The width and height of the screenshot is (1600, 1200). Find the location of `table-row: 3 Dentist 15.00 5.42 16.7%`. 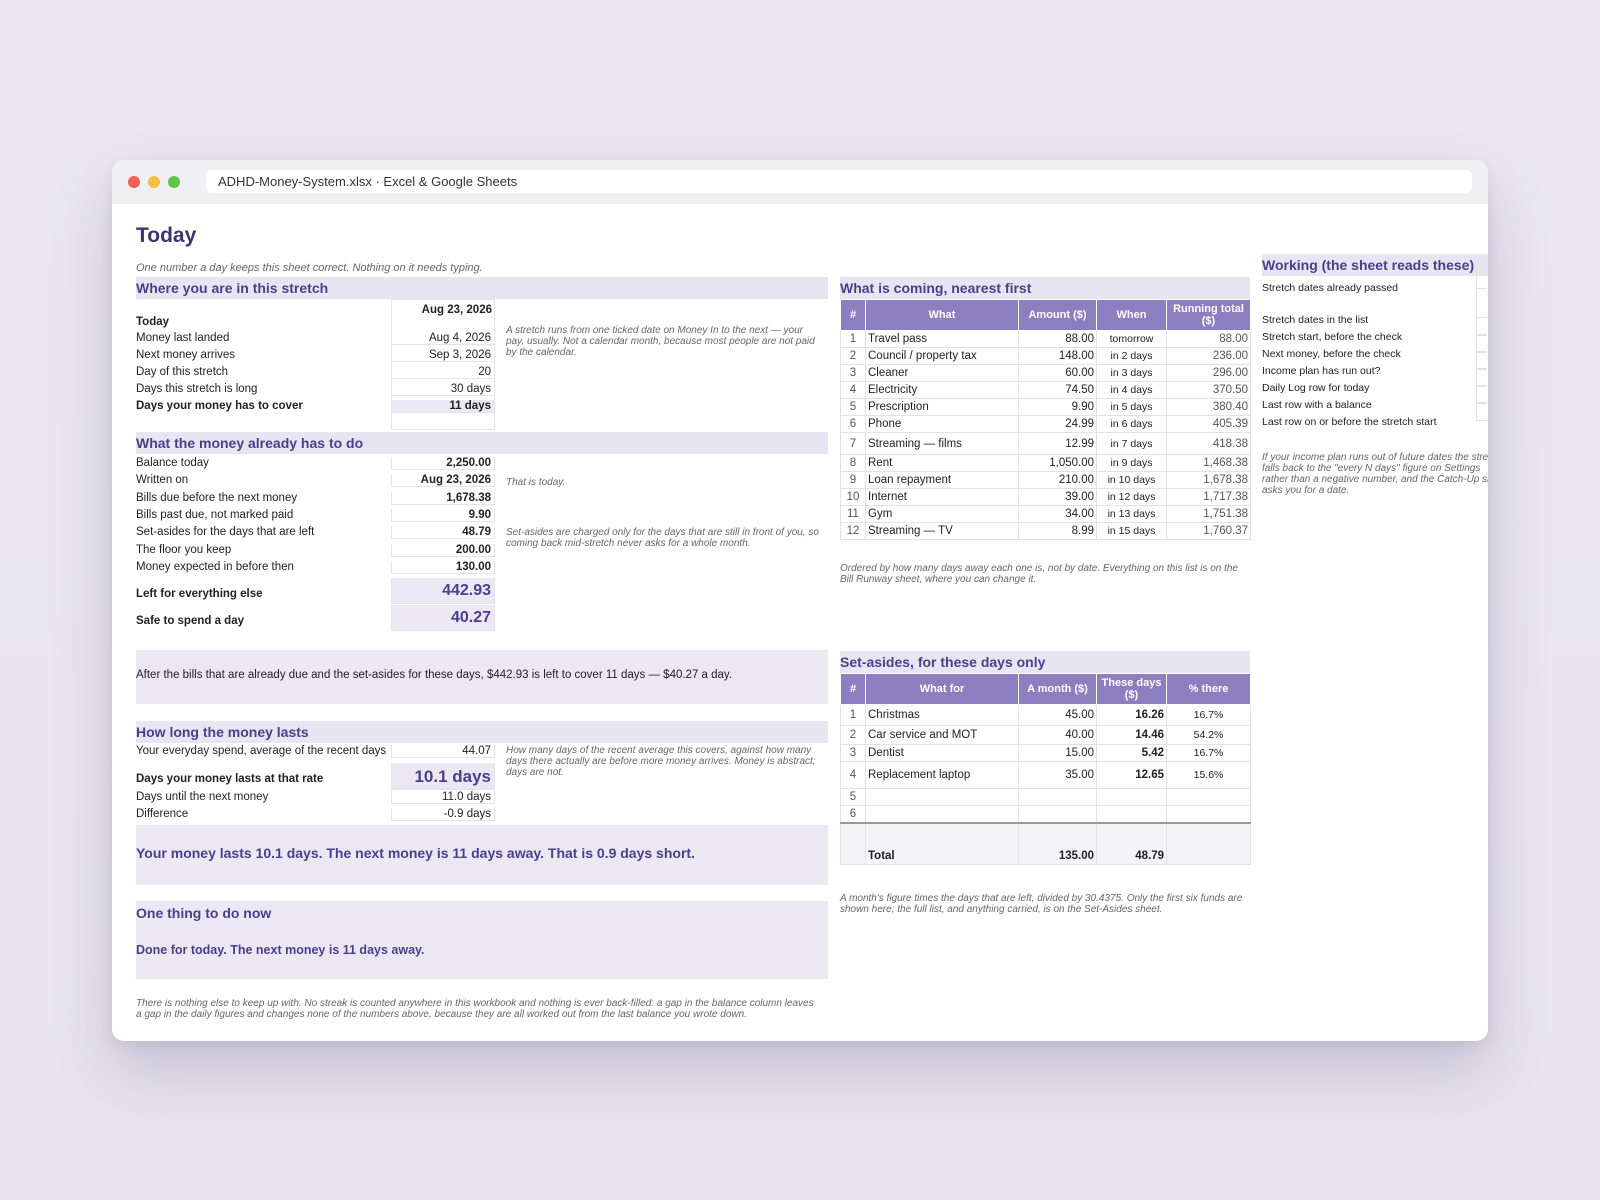

table-row: 3 Dentist 15.00 5.42 16.7% is located at coordinates (1045, 753).